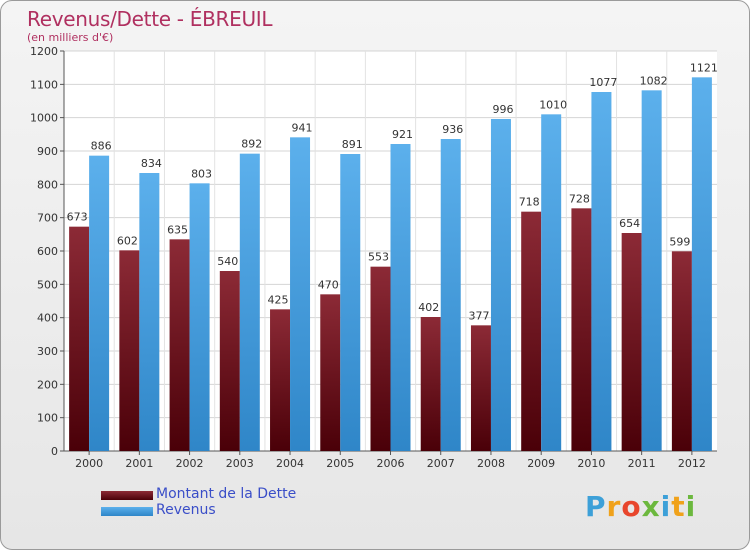 The image size is (750, 550). Describe the element at coordinates (678, 506) in the screenshot. I see `logo-letter: t` at that location.